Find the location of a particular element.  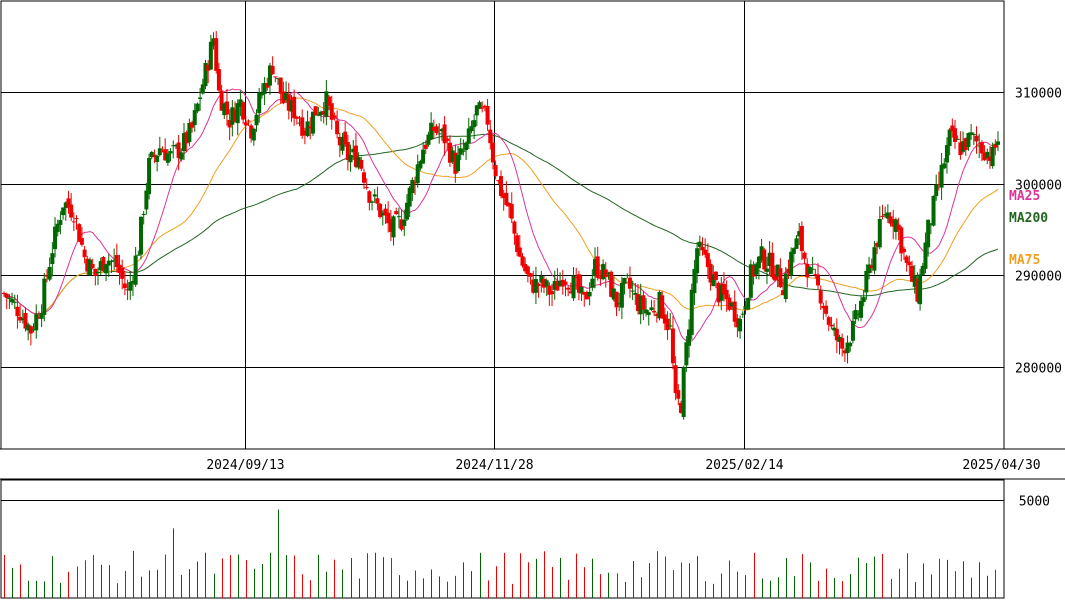

ma-label-ma200: MA200 is located at coordinates (1028, 218).